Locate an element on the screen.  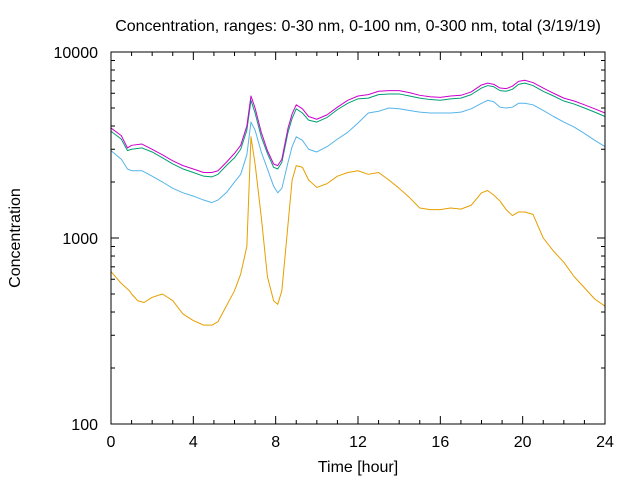
y-axis-label: Concentration is located at coordinates (15, 238).